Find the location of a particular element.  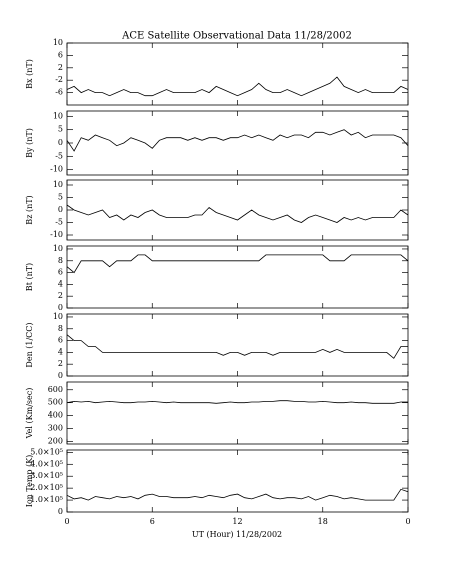

x-axis-label: UT (Hour) 11/28/2002 is located at coordinates (237, 534).